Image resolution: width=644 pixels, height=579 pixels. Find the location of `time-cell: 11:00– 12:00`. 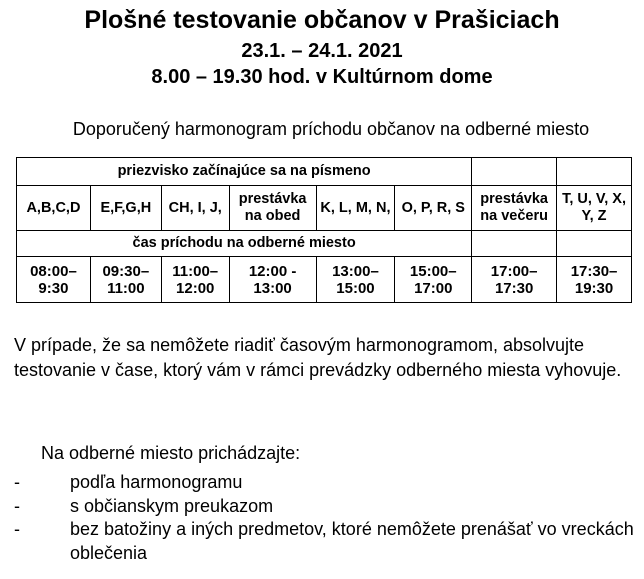

time-cell: 11:00– 12:00 is located at coordinates (195, 279).